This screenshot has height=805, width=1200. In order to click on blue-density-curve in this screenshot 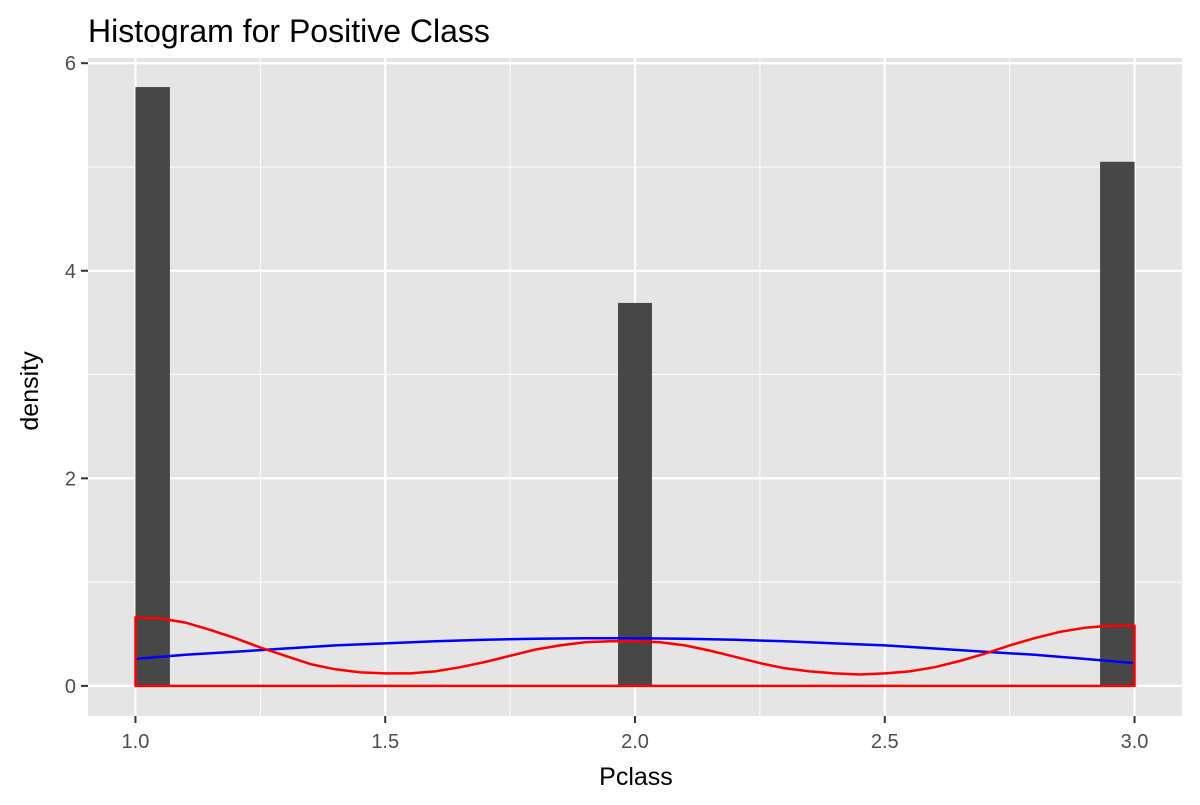, I will do `click(635, 650)`.